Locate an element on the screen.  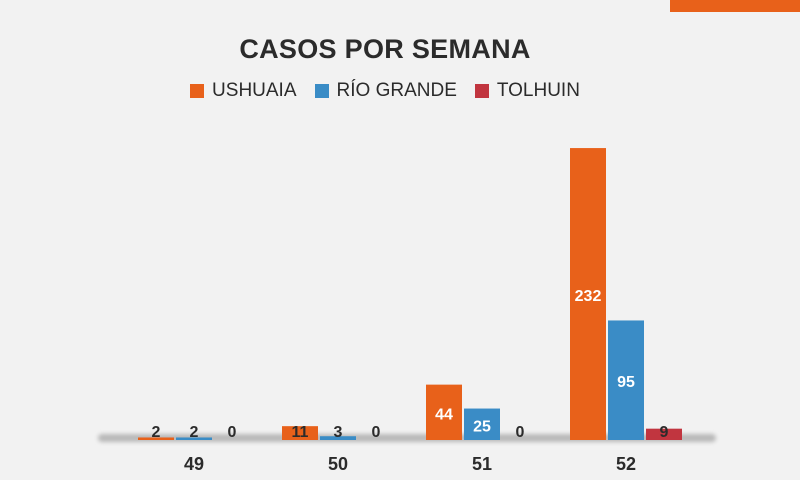
legend-label-tolhuin: TOLHUIN is located at coordinates (538, 90).